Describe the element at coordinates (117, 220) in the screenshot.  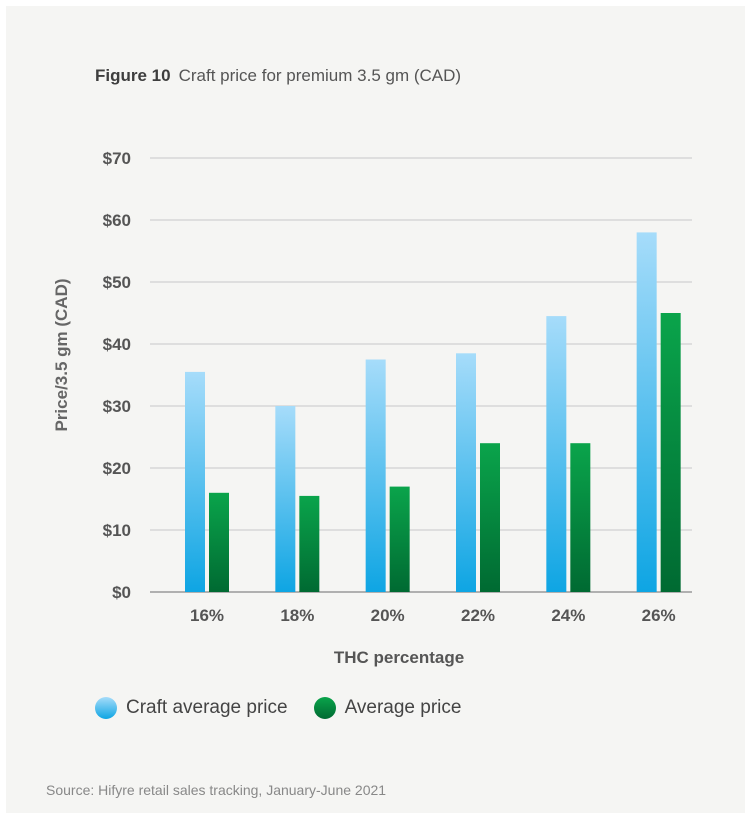
I see `y-tick-label: $60` at that location.